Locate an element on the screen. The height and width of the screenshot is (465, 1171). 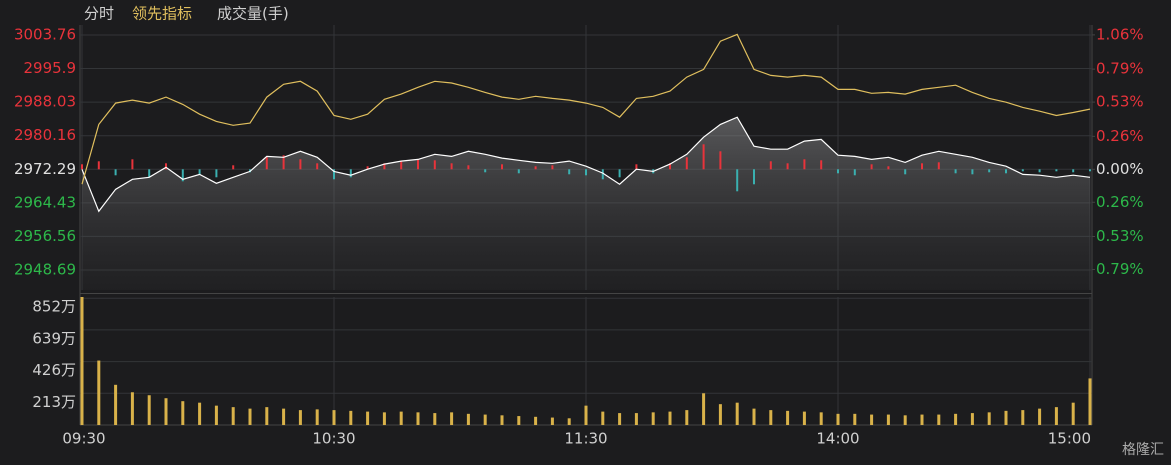
y-tick-label: 426万 is located at coordinates (54, 370).